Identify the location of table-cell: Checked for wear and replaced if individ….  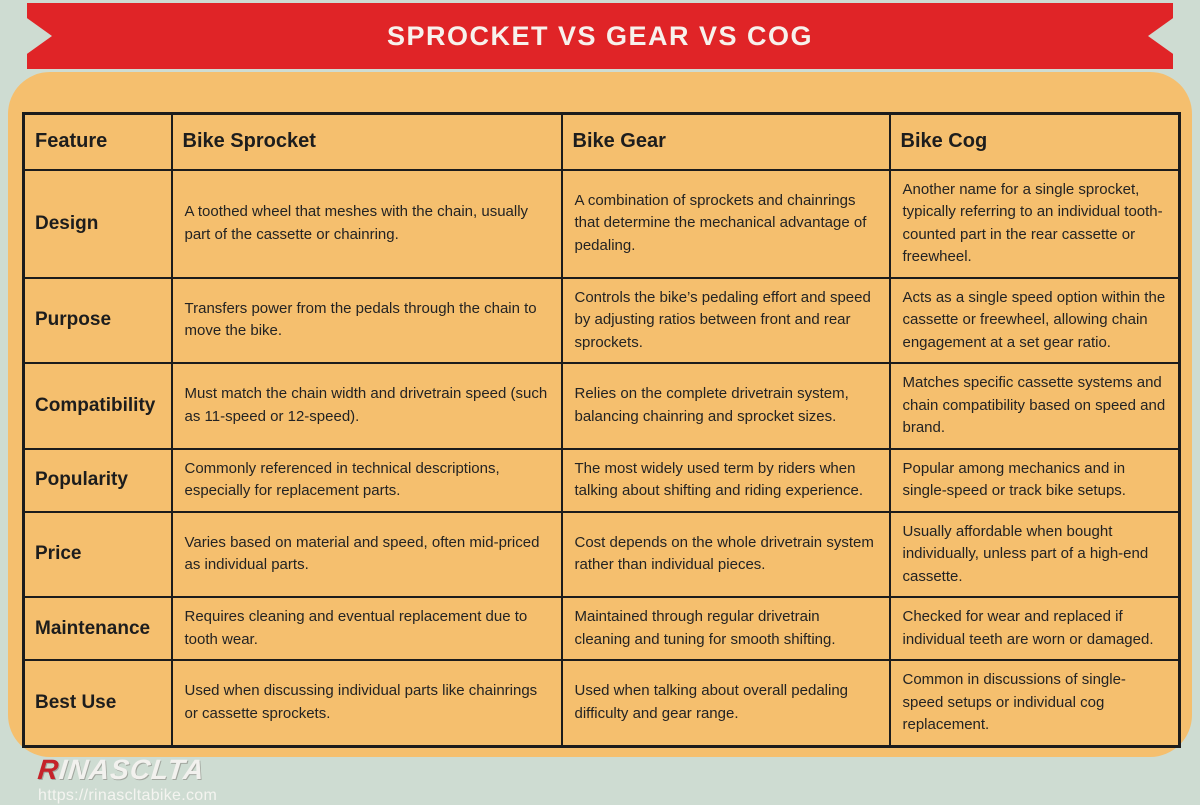
(1034, 628).